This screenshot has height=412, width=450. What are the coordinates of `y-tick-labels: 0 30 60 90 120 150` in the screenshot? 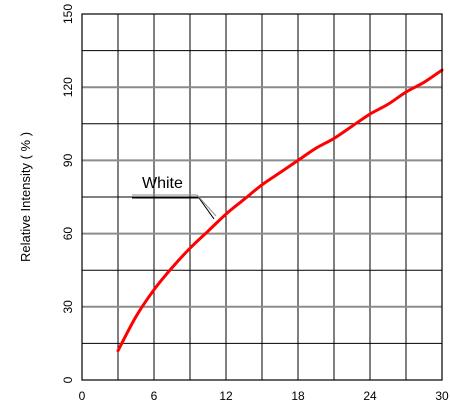 It's located at (68, 194).